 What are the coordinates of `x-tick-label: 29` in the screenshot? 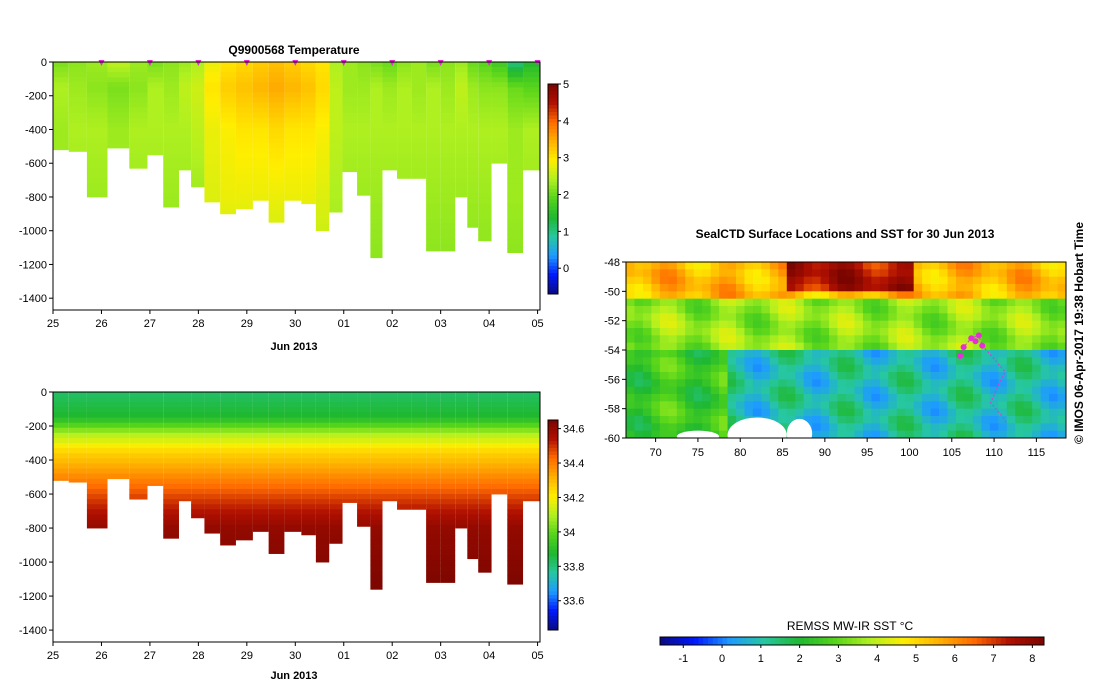 It's located at (247, 324).